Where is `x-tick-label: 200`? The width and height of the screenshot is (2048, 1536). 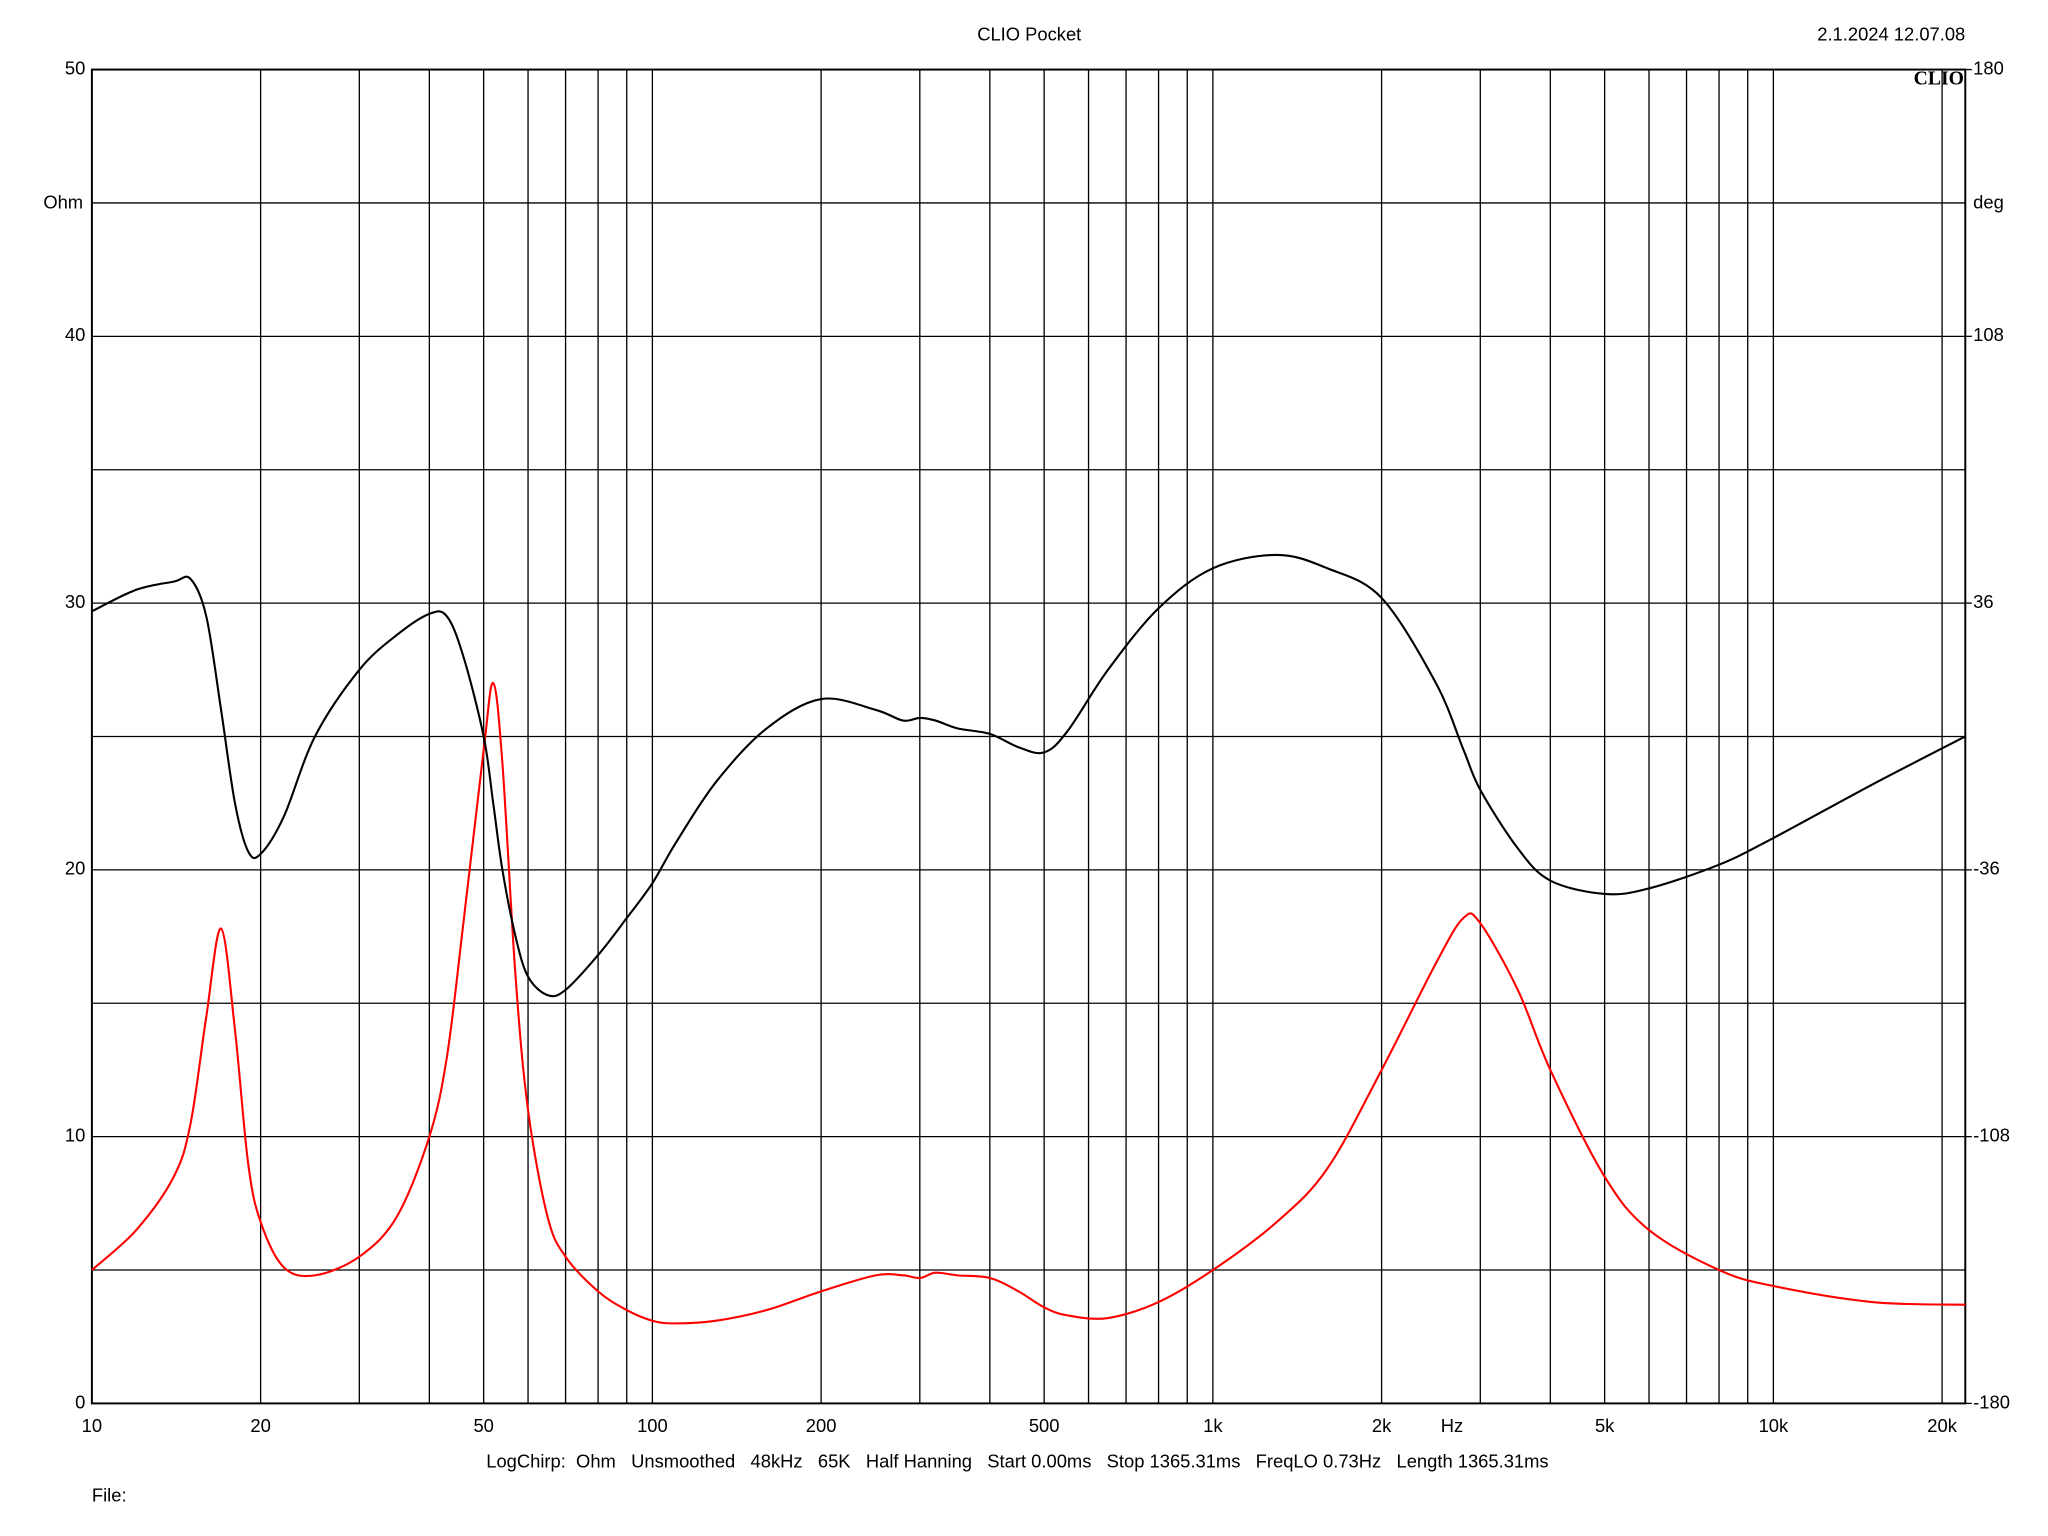
x-tick-label: 200 is located at coordinates (821, 1425).